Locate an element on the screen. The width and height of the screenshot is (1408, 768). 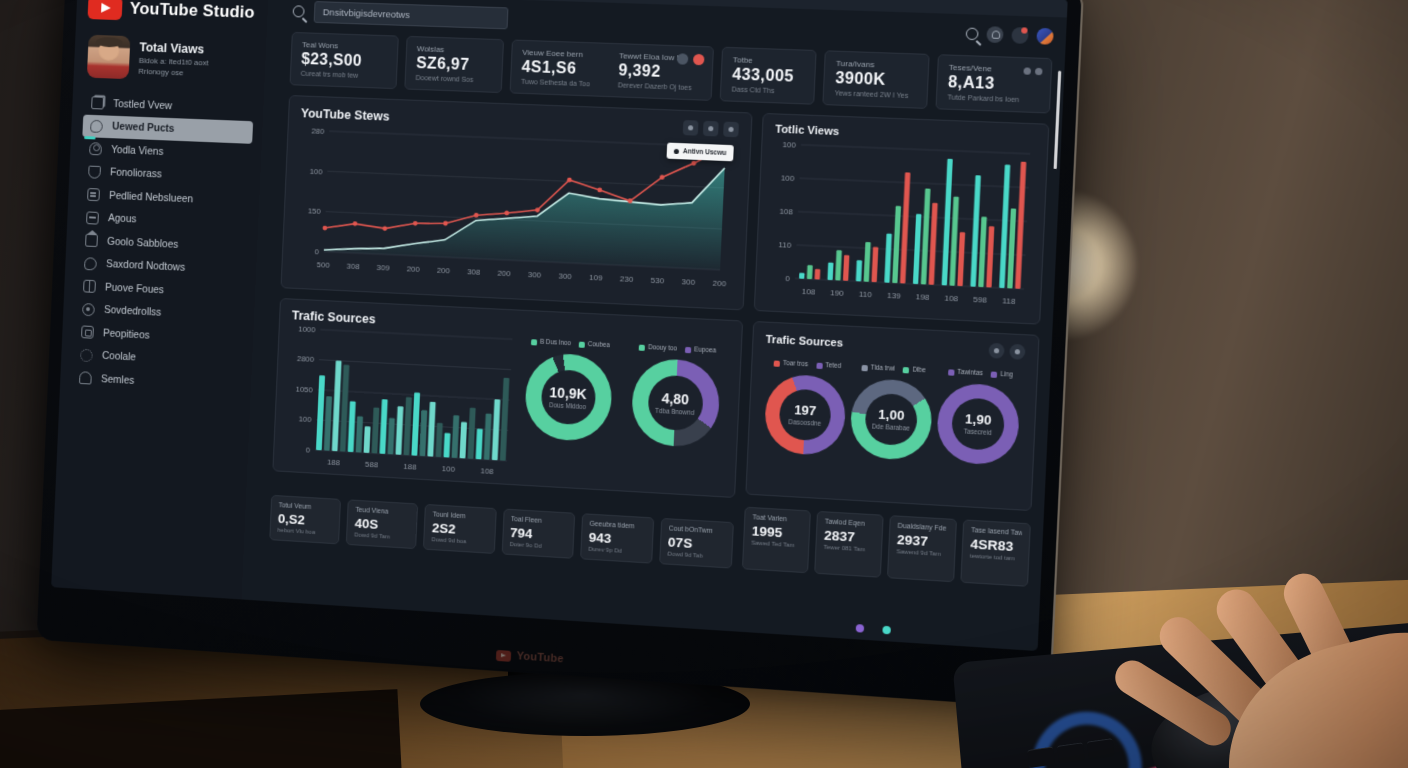
stat-card: Toat Varlen 1995 Sawed Ted Tam is located at coordinates (776, 540).